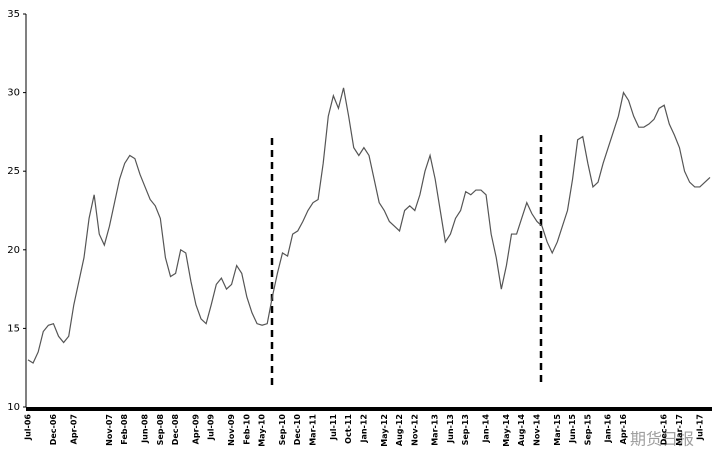 Image resolution: width=719 pixels, height=458 pixels. Describe the element at coordinates (536, 430) in the screenshot. I see `x-tick-label: Nov-14` at that location.